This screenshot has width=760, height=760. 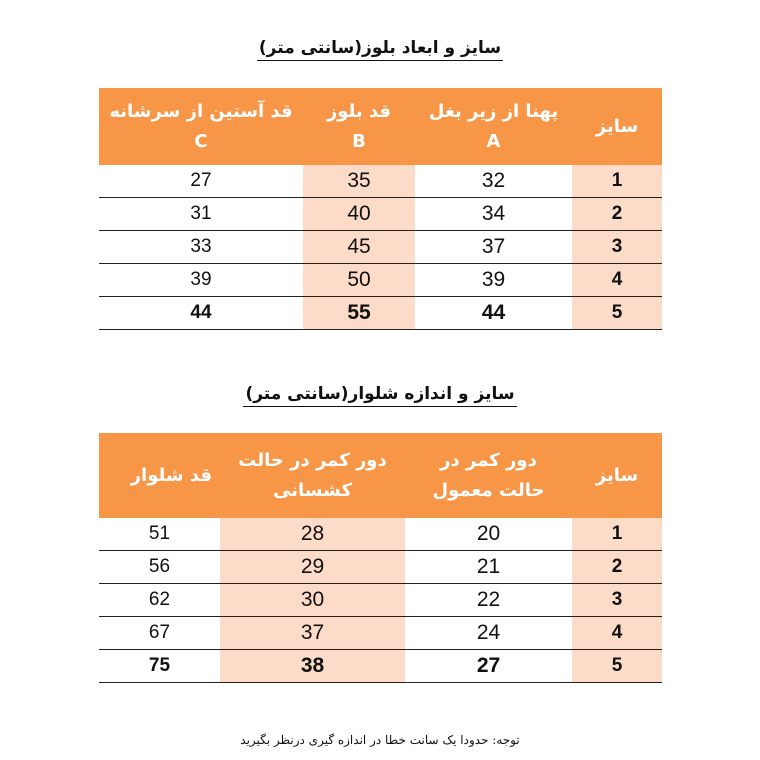 I want to click on value-cell: 38, so click(x=312, y=666).